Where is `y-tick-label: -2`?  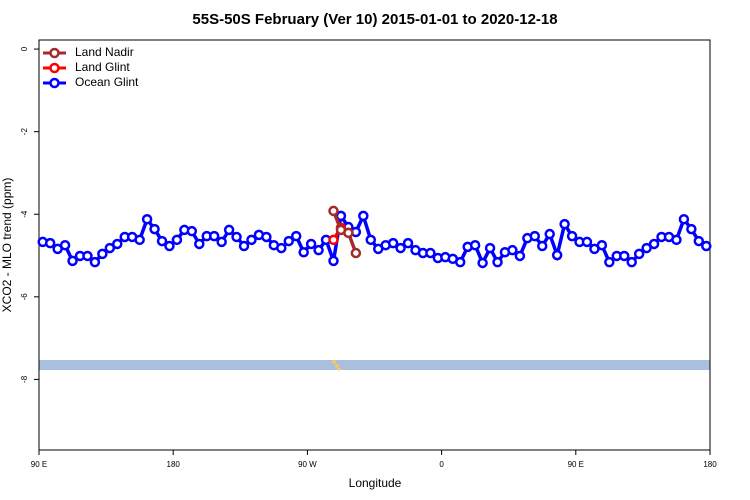 y-tick-label: -2 is located at coordinates (24, 132).